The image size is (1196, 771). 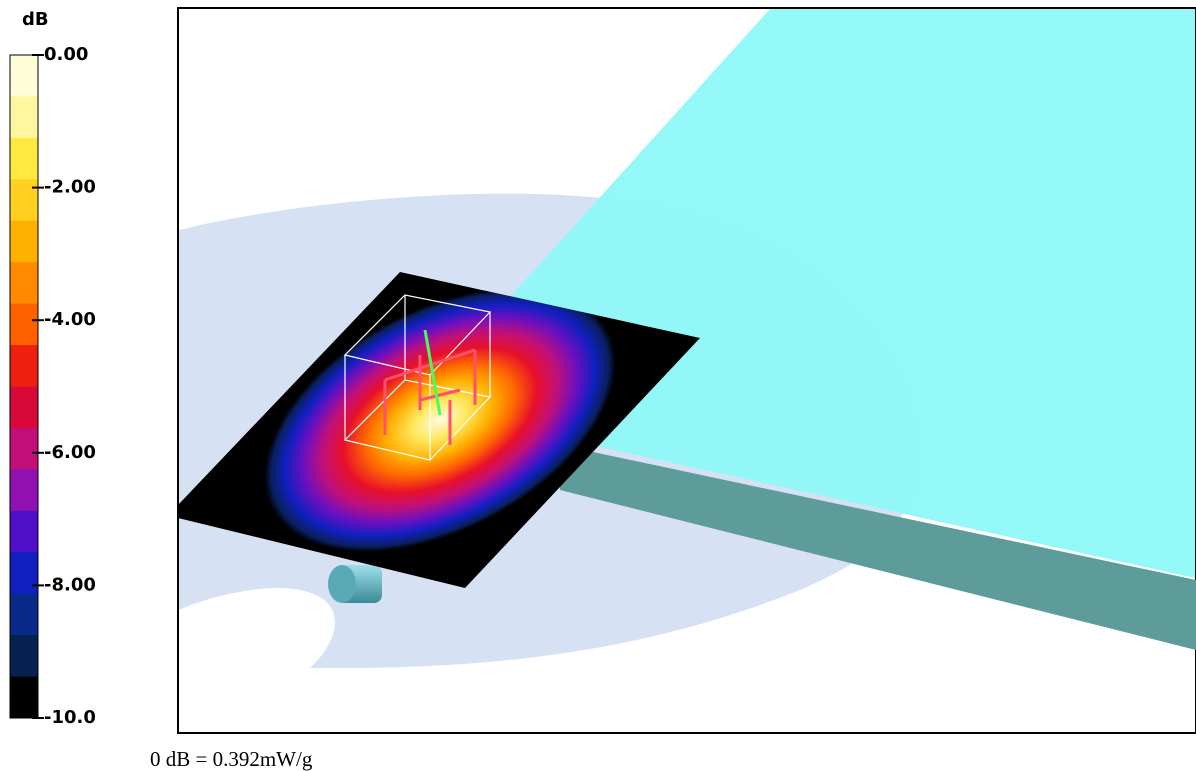 I want to click on probe-axis, so click(x=432, y=372).